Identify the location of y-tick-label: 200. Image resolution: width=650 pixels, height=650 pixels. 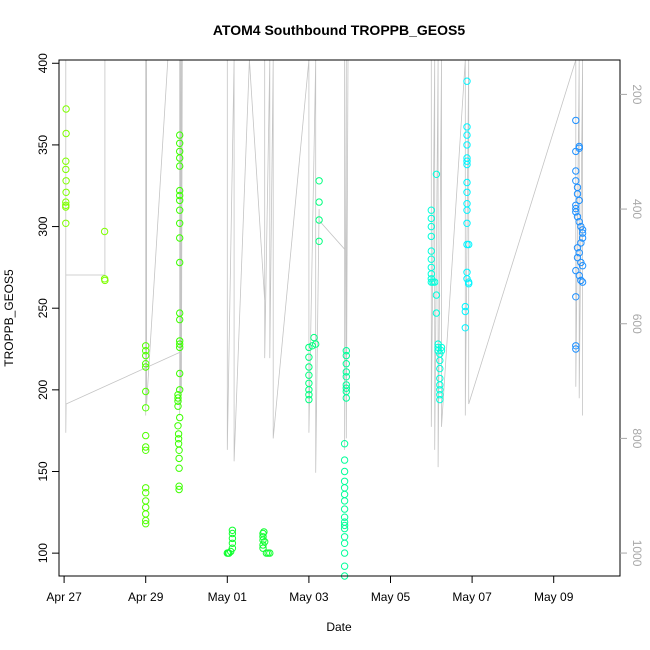
(43, 390).